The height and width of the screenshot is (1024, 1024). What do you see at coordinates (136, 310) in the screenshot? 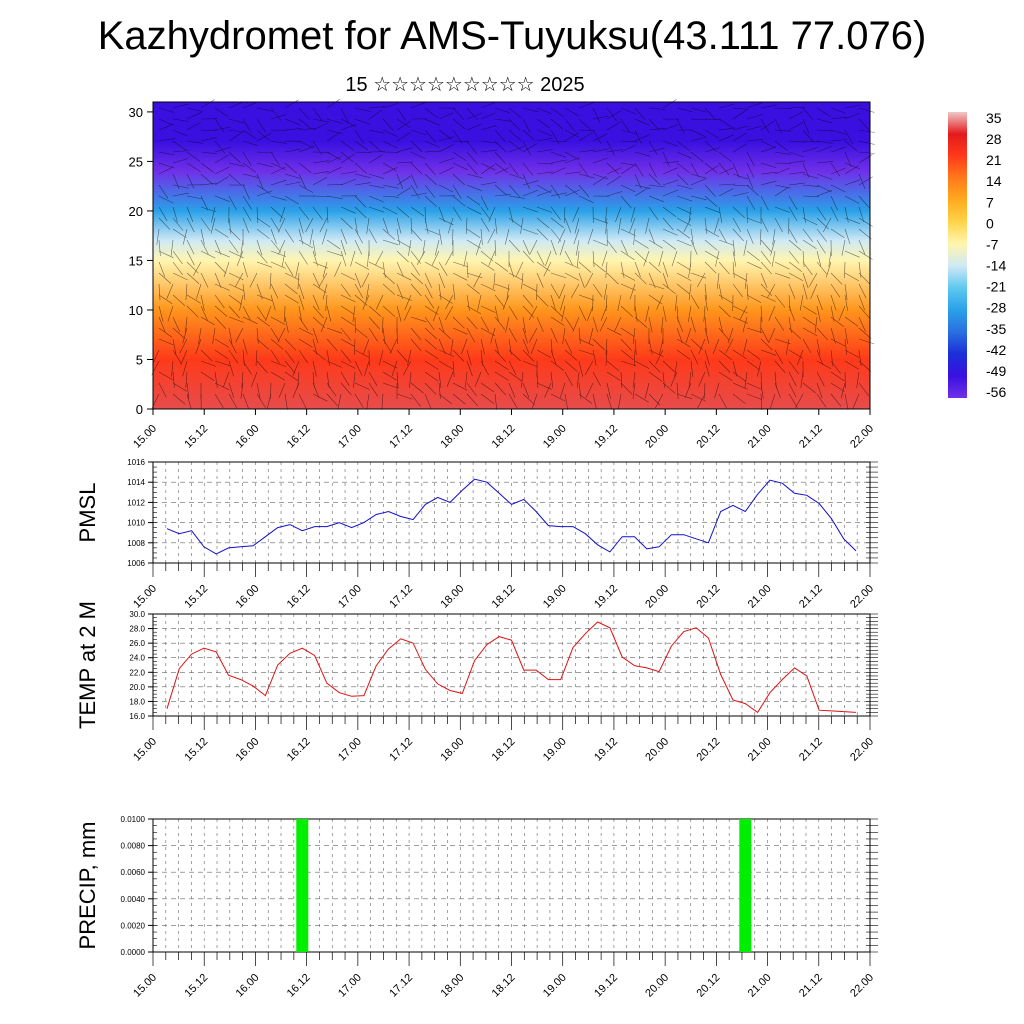
I see `heatmap-y-tick-label: 10` at bounding box center [136, 310].